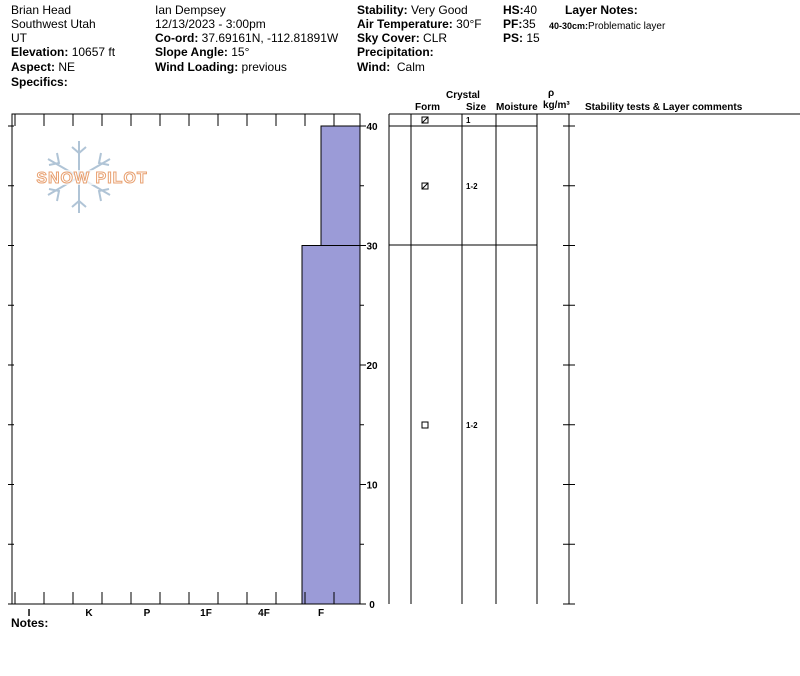 The width and height of the screenshot is (800, 676). What do you see at coordinates (468, 120) in the screenshot?
I see `surface-size: 1` at bounding box center [468, 120].